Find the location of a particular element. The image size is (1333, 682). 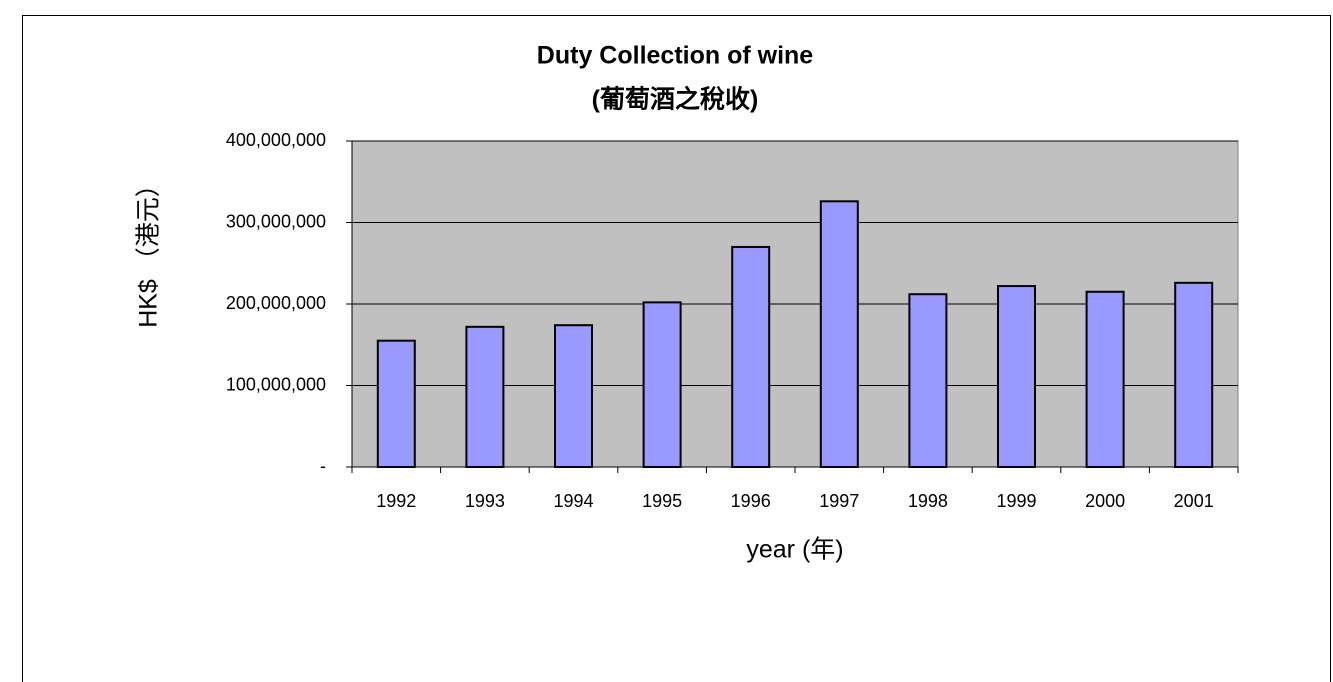

chart-title: Duty Collection of wine is located at coordinates (675, 56).